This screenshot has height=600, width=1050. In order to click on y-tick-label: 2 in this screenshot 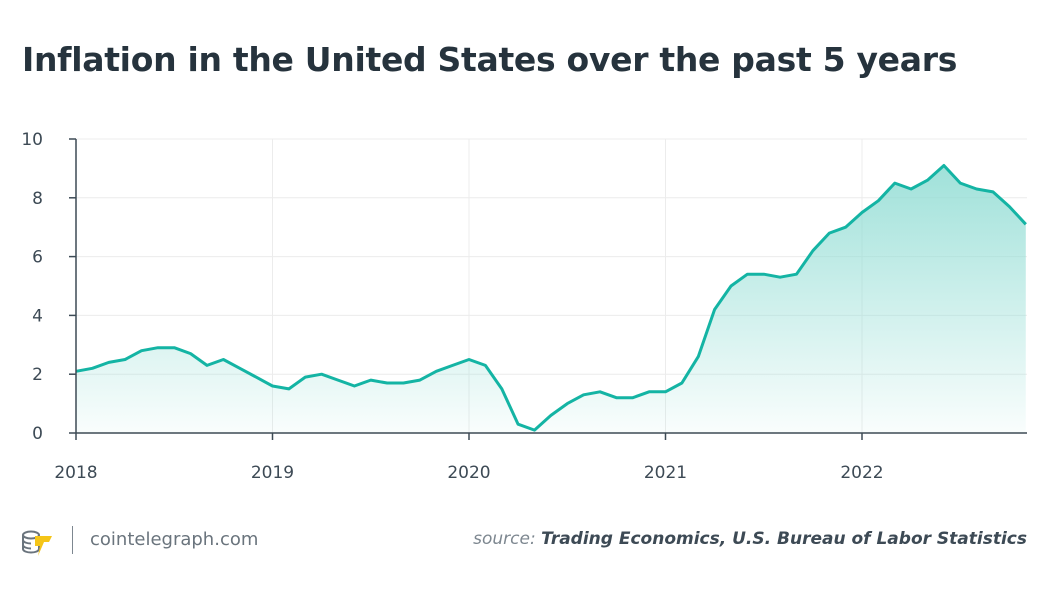, I will do `click(37, 375)`.